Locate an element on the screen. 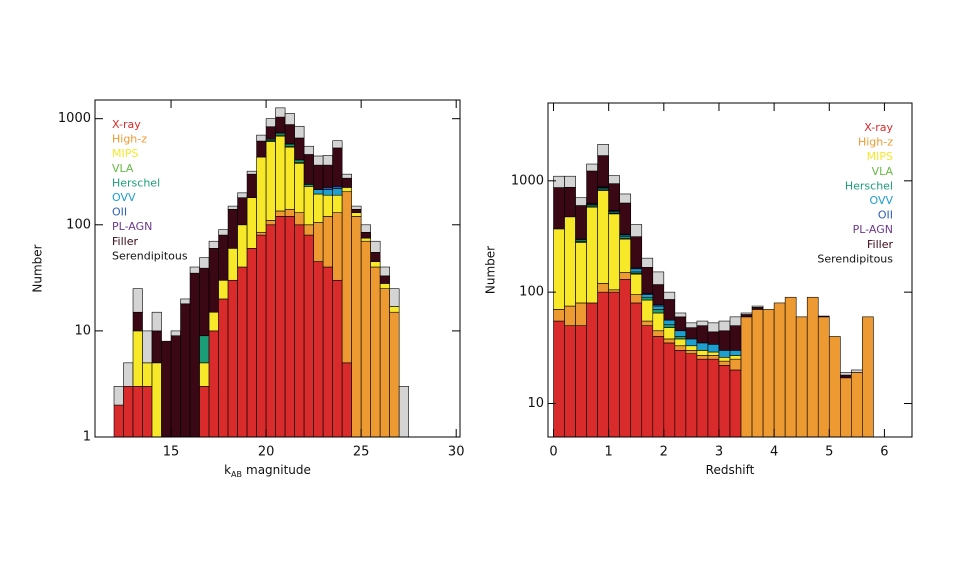  legend-label: Herschel is located at coordinates (136, 182).